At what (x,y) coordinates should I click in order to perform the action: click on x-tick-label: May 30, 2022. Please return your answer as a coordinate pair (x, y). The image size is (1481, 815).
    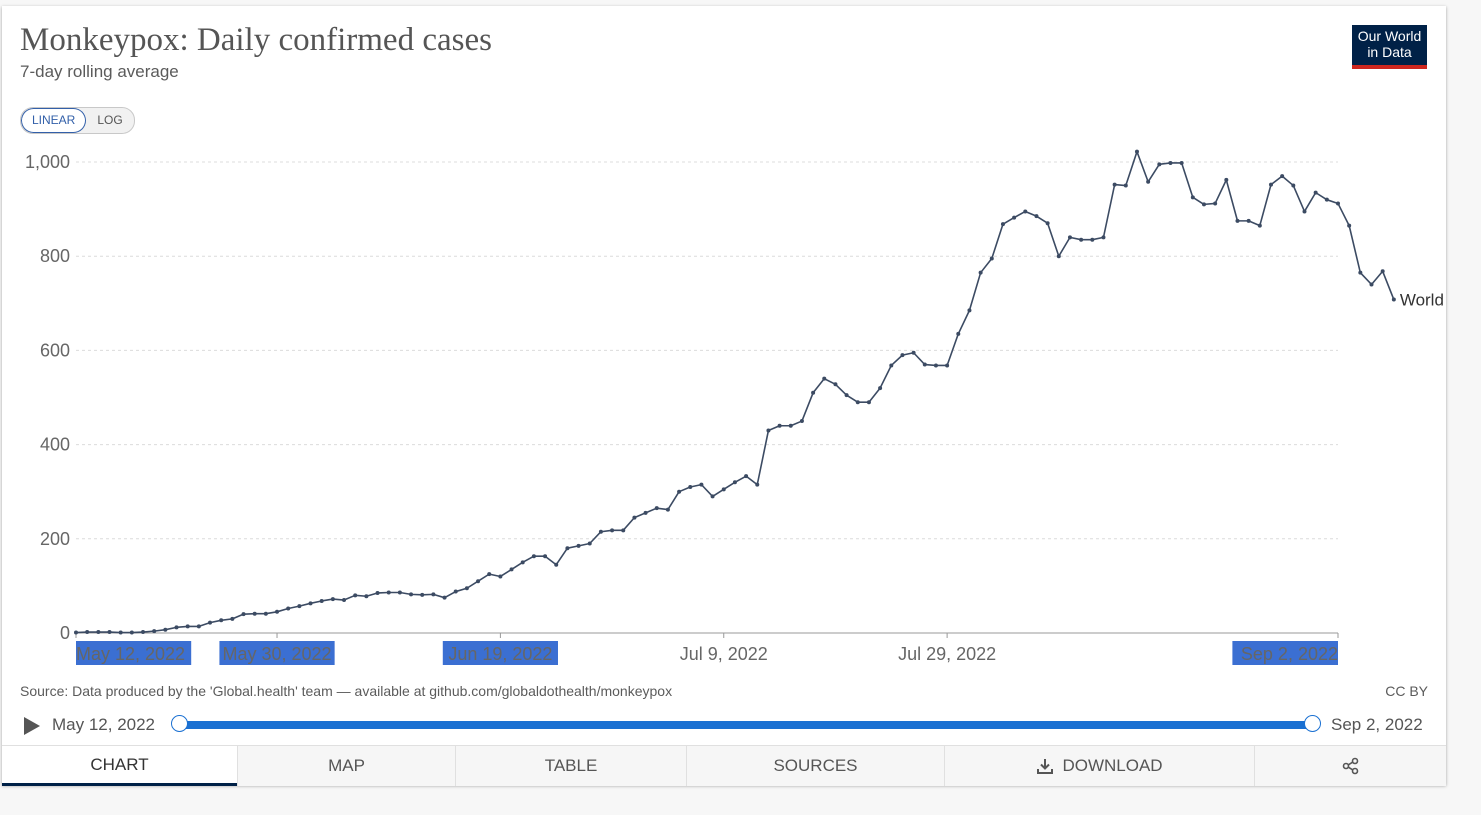
    Looking at the image, I should click on (276, 654).